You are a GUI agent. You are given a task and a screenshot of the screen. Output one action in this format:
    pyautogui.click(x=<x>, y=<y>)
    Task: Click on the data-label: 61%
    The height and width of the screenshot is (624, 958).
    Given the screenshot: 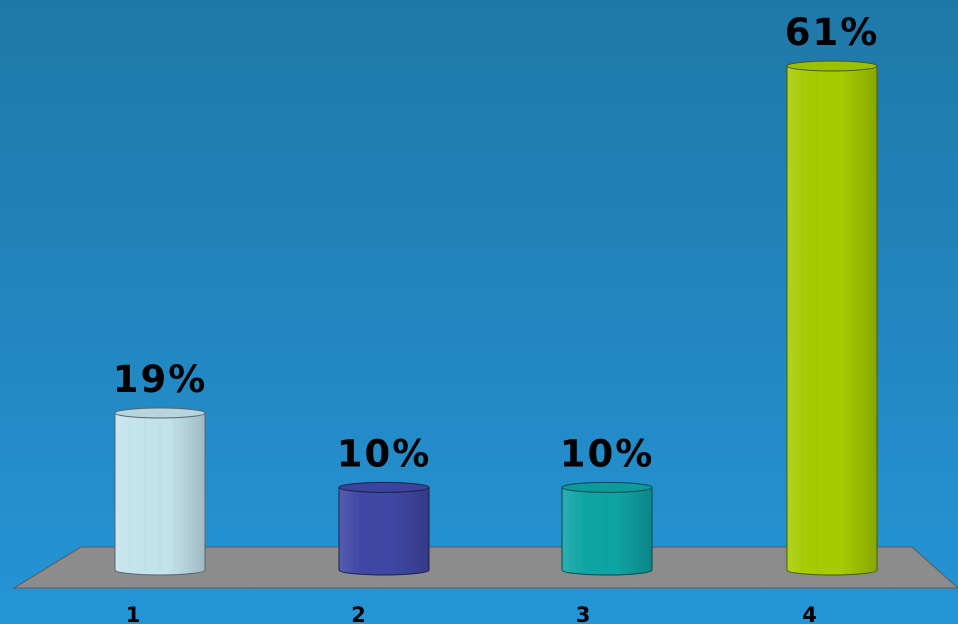 What is the action you would take?
    pyautogui.click(x=832, y=32)
    